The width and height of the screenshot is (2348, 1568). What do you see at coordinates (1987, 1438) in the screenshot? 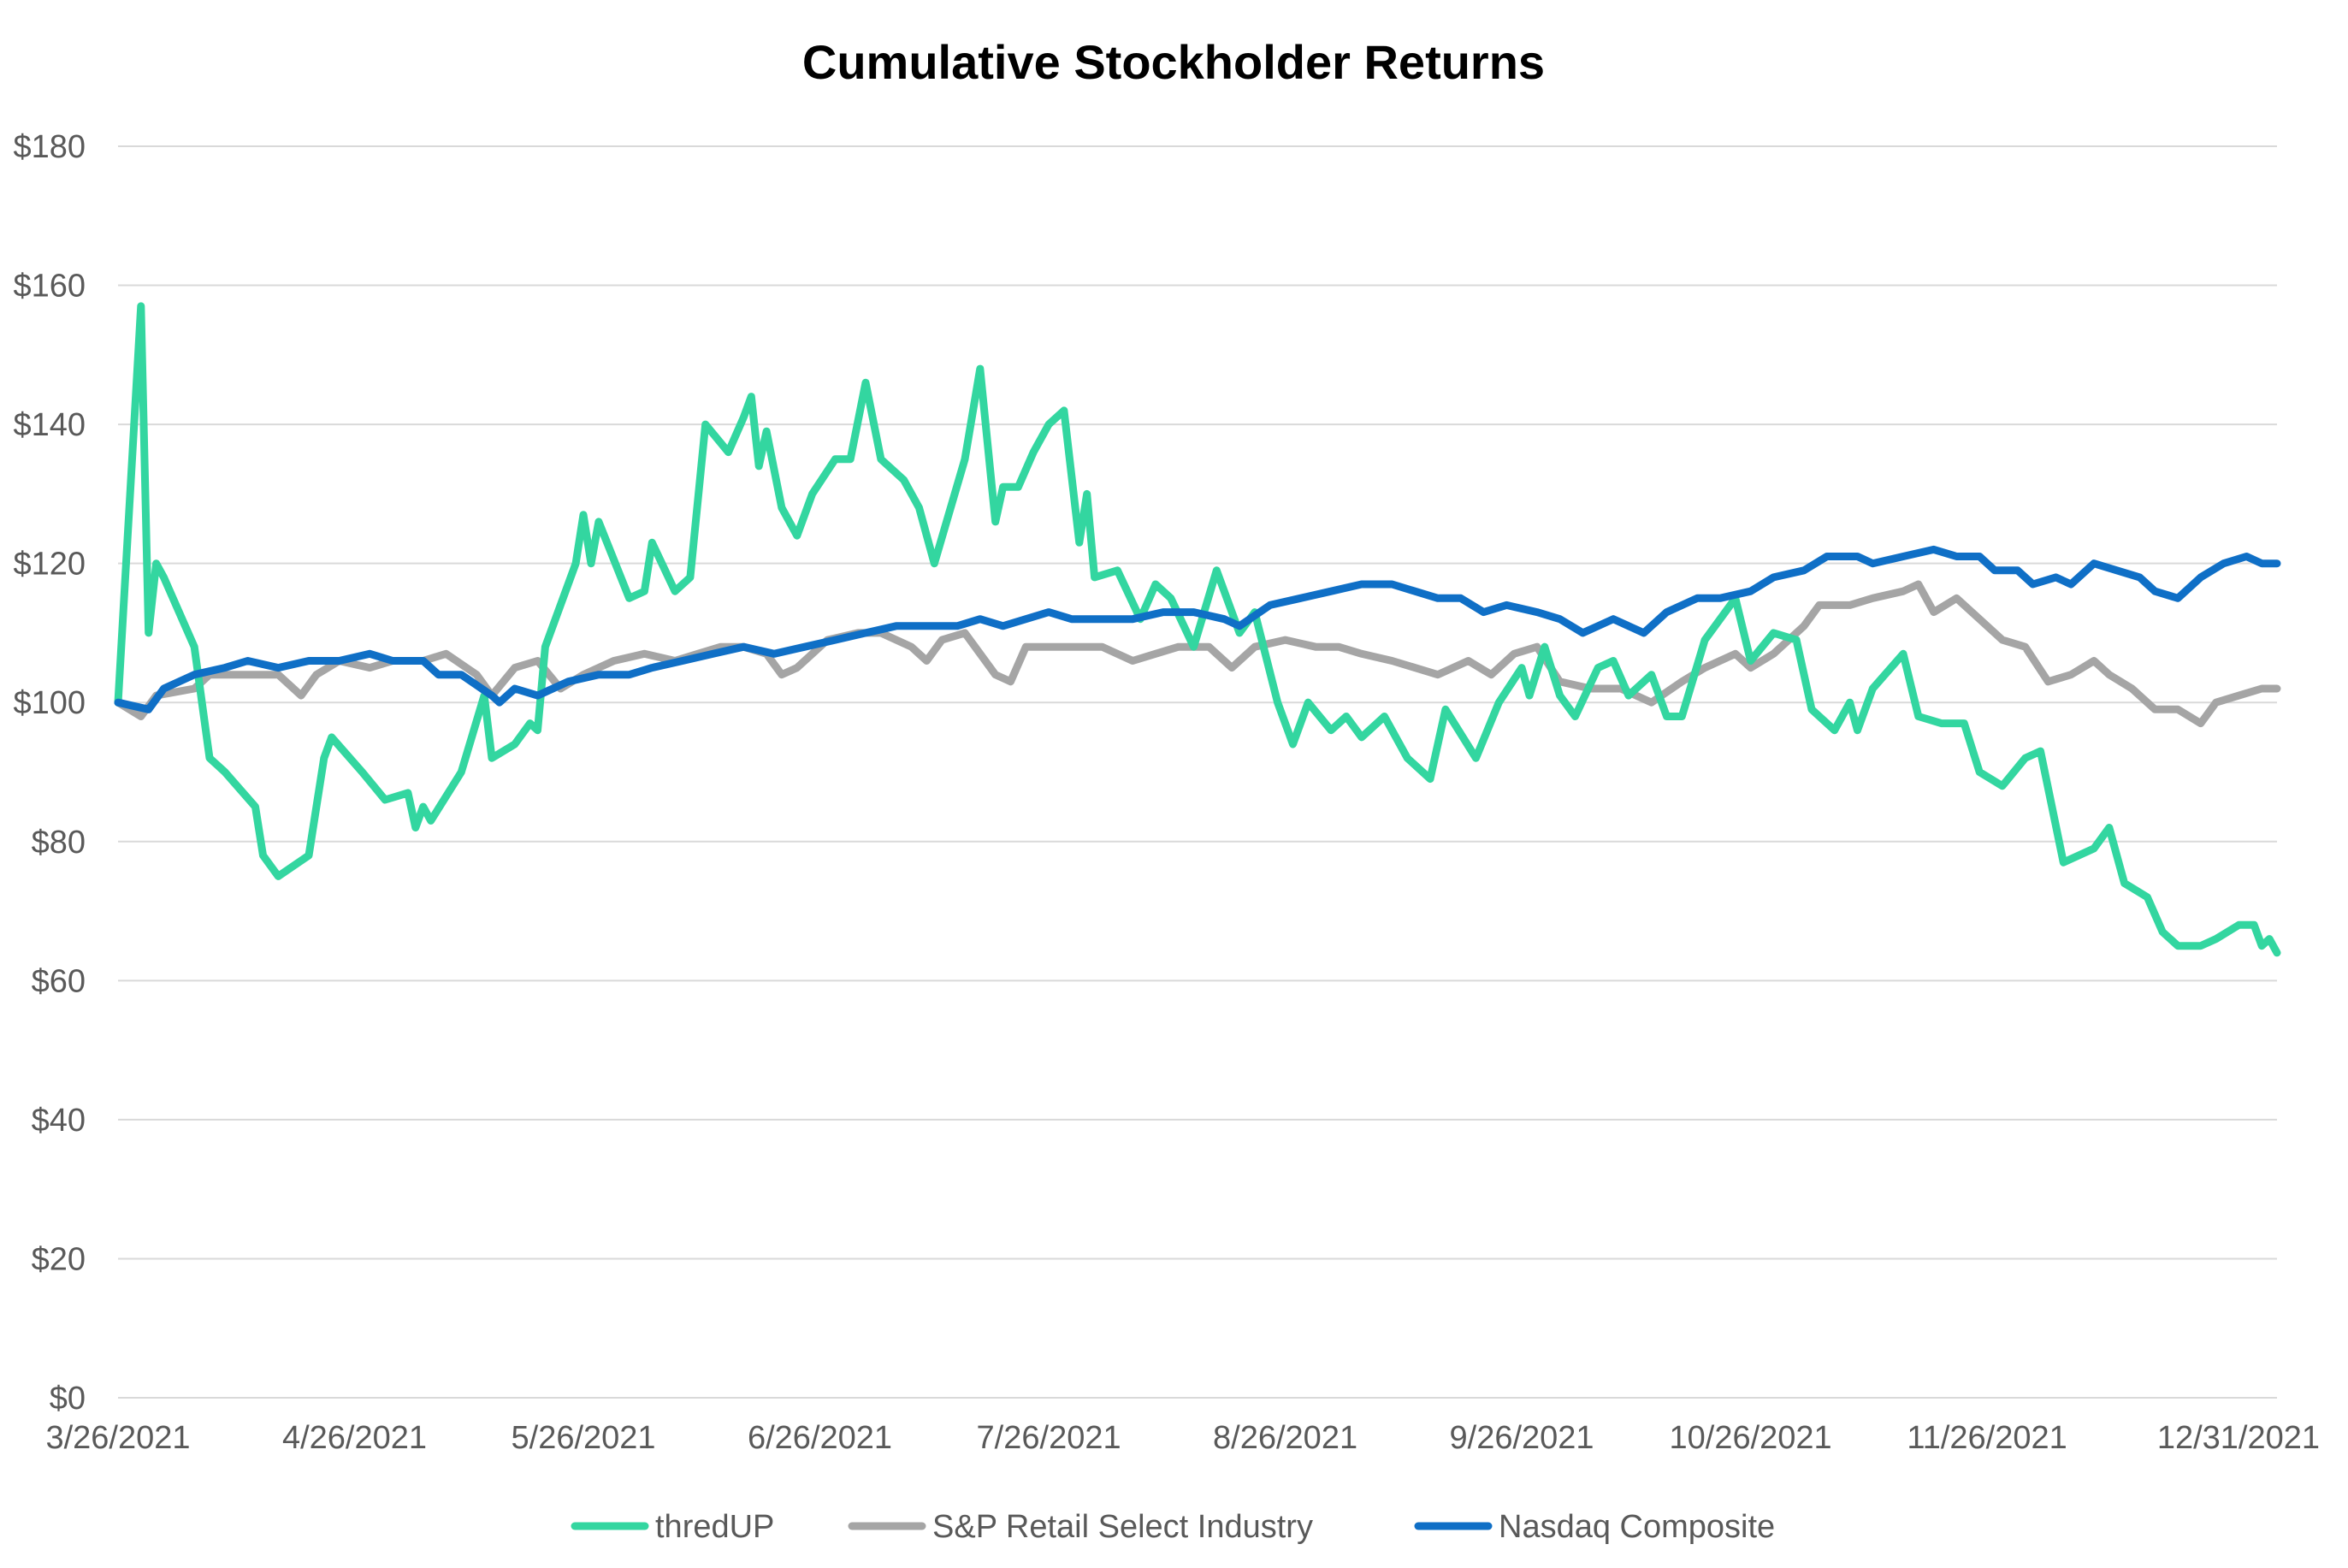
I see `x-tick-label: 11/26/2021` at bounding box center [1987, 1438].